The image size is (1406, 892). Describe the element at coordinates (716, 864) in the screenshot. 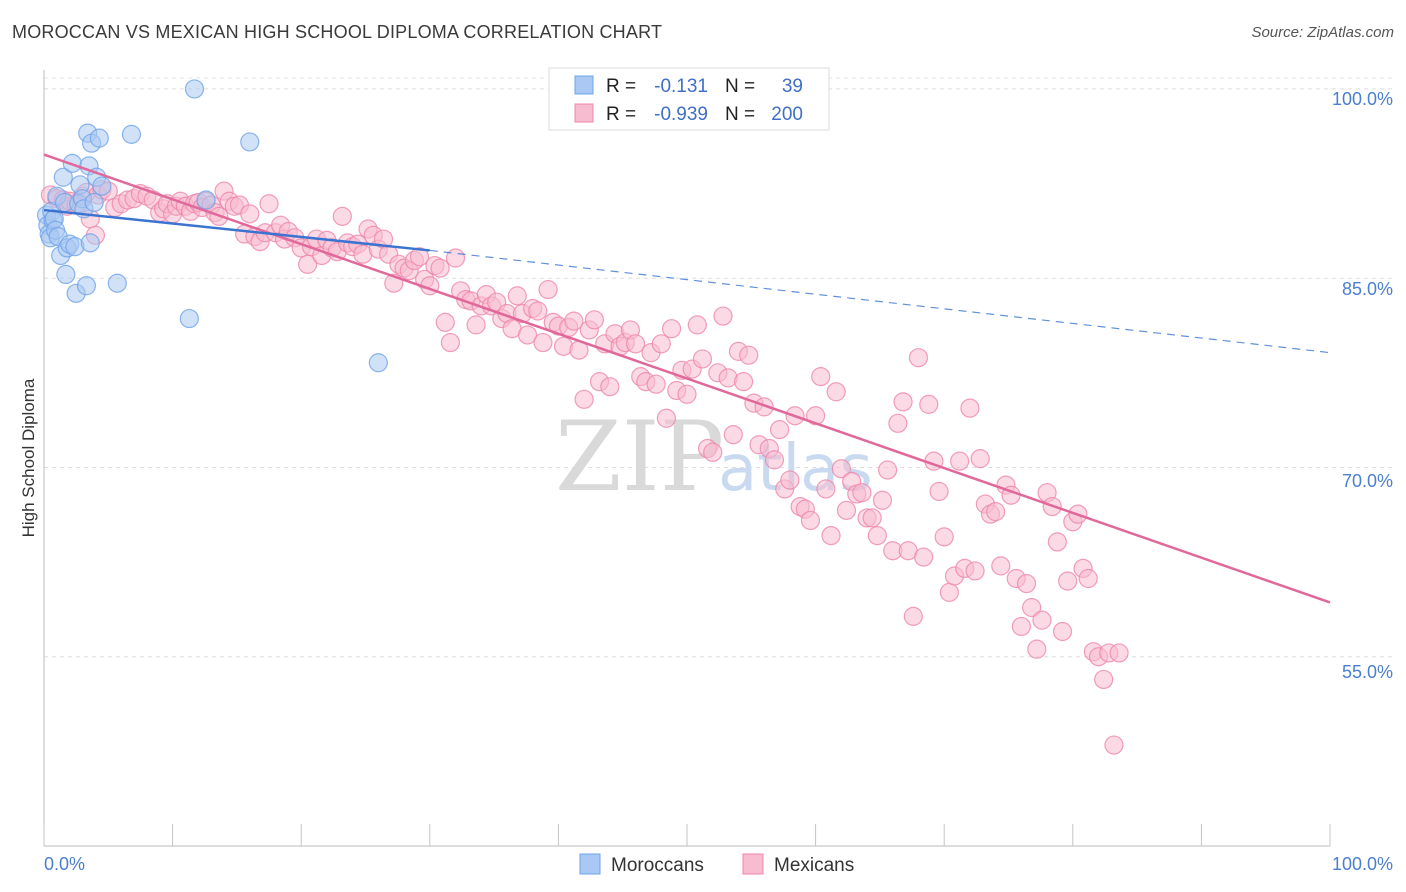

I see `bottom-legend: Moroccans Mexicans` at that location.